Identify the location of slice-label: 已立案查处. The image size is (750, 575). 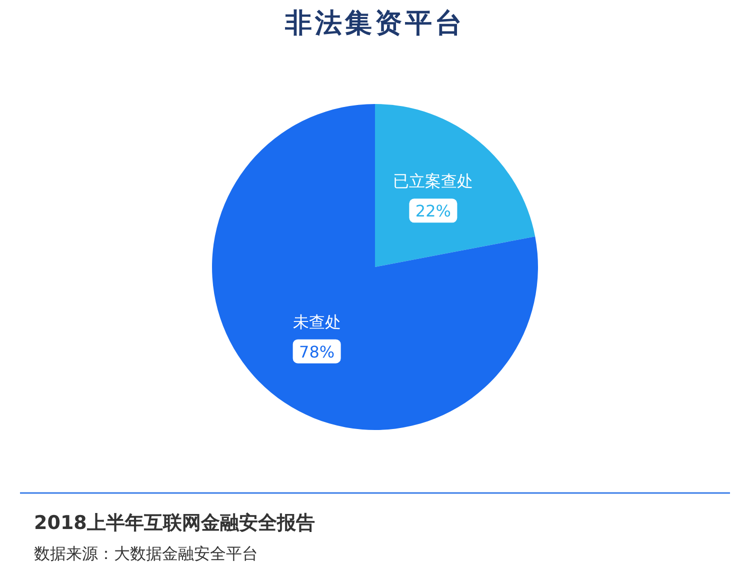
(433, 181).